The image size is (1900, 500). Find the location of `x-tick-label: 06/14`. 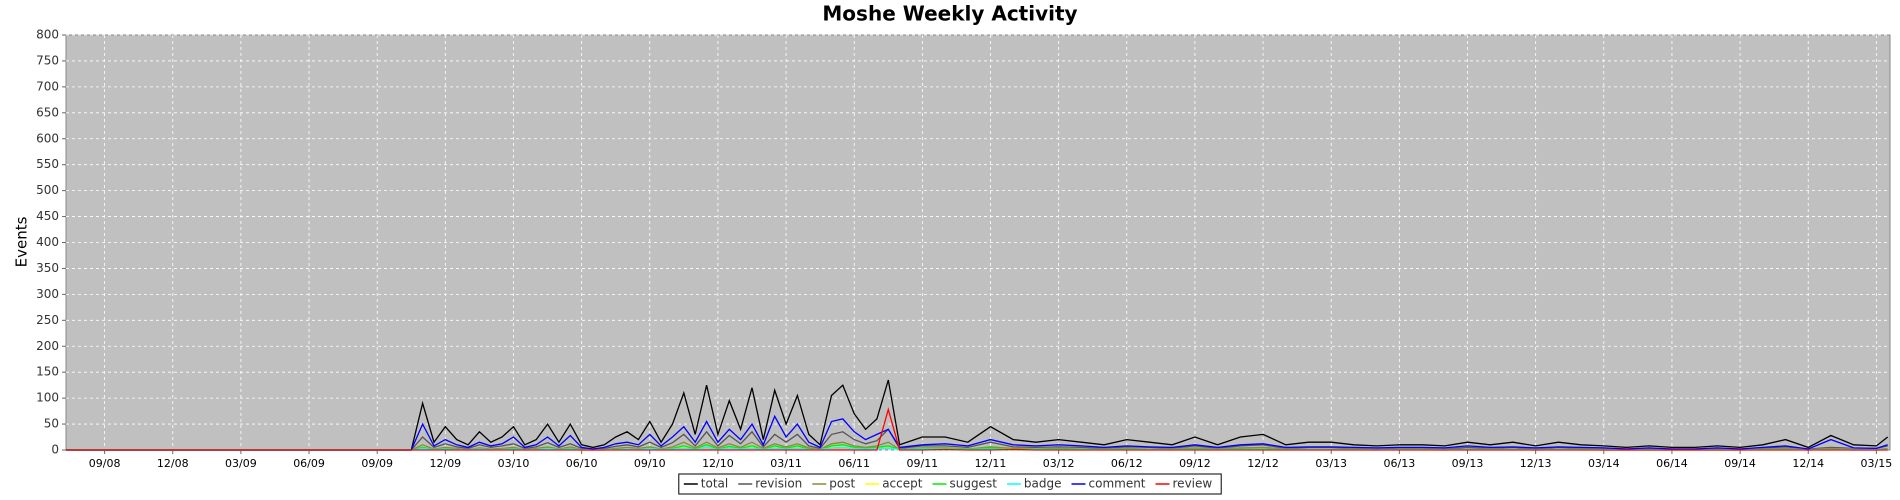

x-tick-label: 06/14 is located at coordinates (1672, 463).